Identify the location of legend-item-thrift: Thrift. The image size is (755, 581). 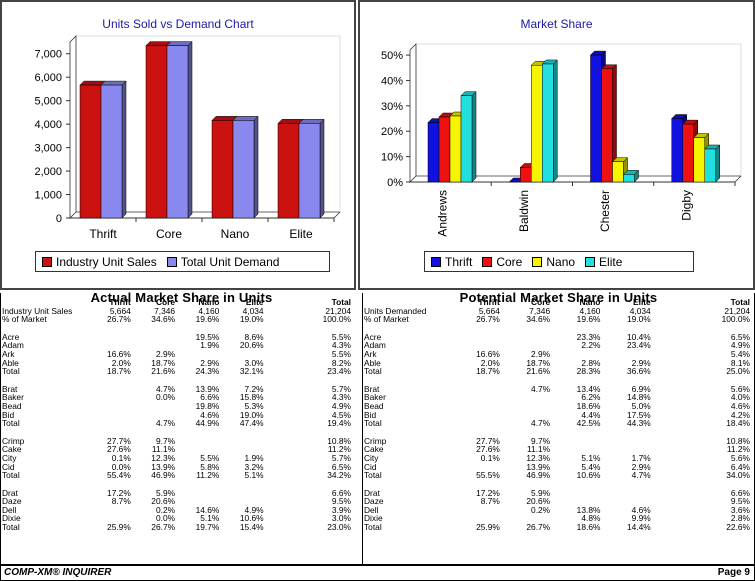
(451, 262).